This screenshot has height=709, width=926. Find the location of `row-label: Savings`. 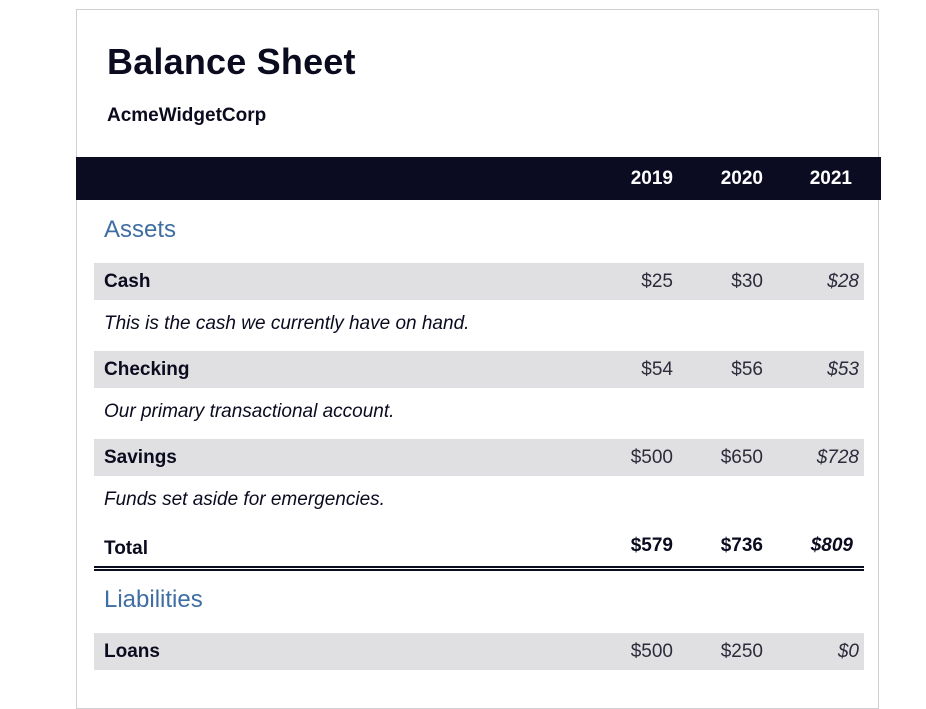

row-label: Savings is located at coordinates (140, 457).